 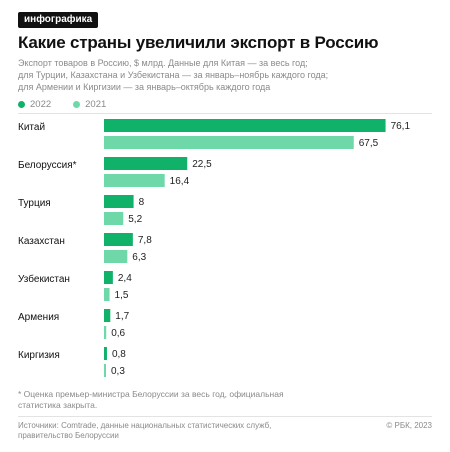 I want to click on legend-item-2021: 2021, so click(x=89, y=104).